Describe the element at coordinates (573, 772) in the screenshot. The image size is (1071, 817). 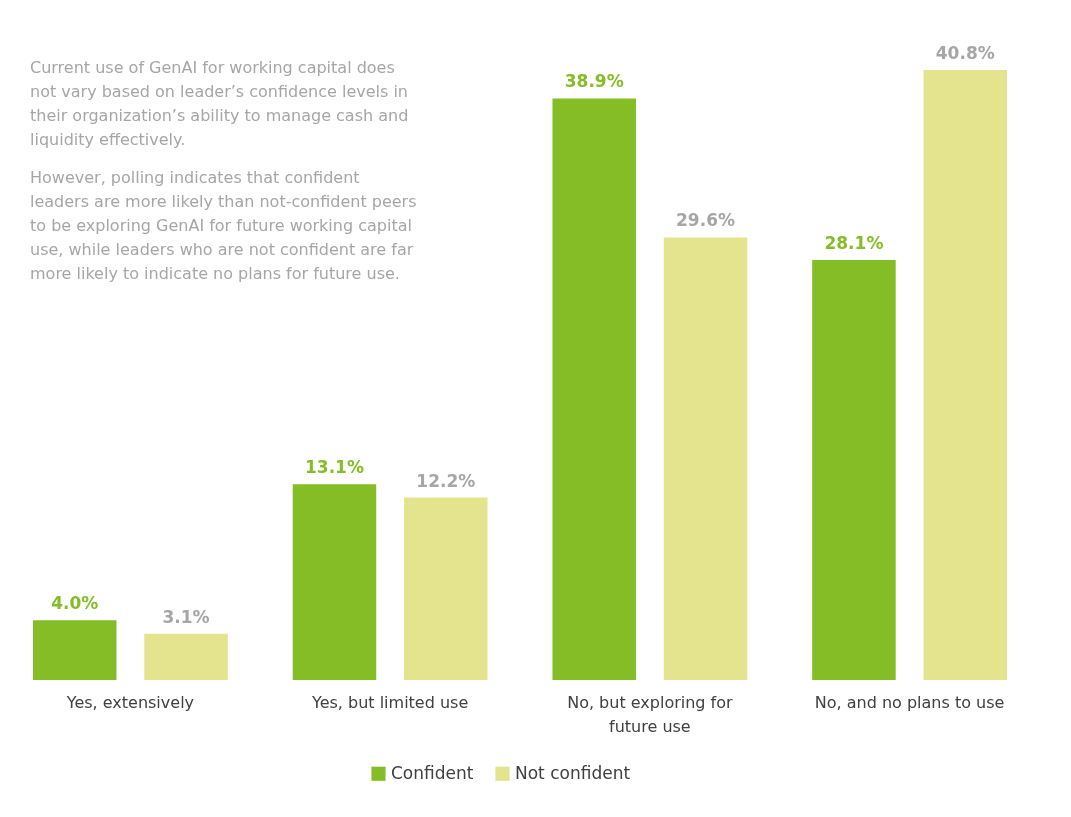
I see `legend-label: Not confident` at that location.